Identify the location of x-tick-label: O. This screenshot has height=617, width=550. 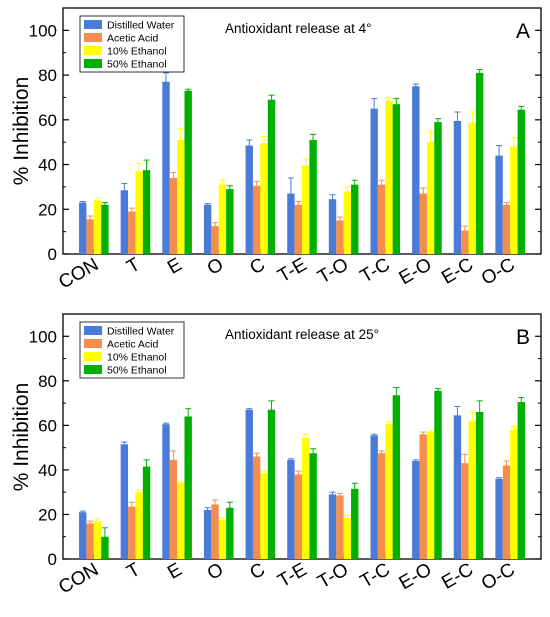
(215, 572).